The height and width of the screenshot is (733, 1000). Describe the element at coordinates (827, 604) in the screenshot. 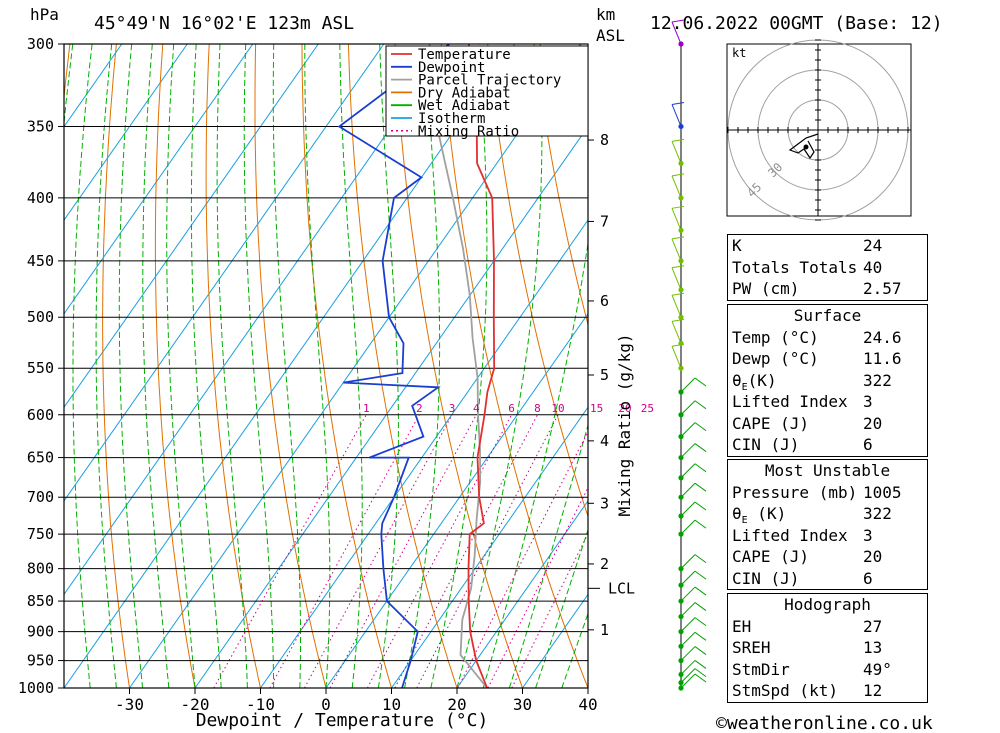

I see `hodograph-table-title: Hodograph` at that location.